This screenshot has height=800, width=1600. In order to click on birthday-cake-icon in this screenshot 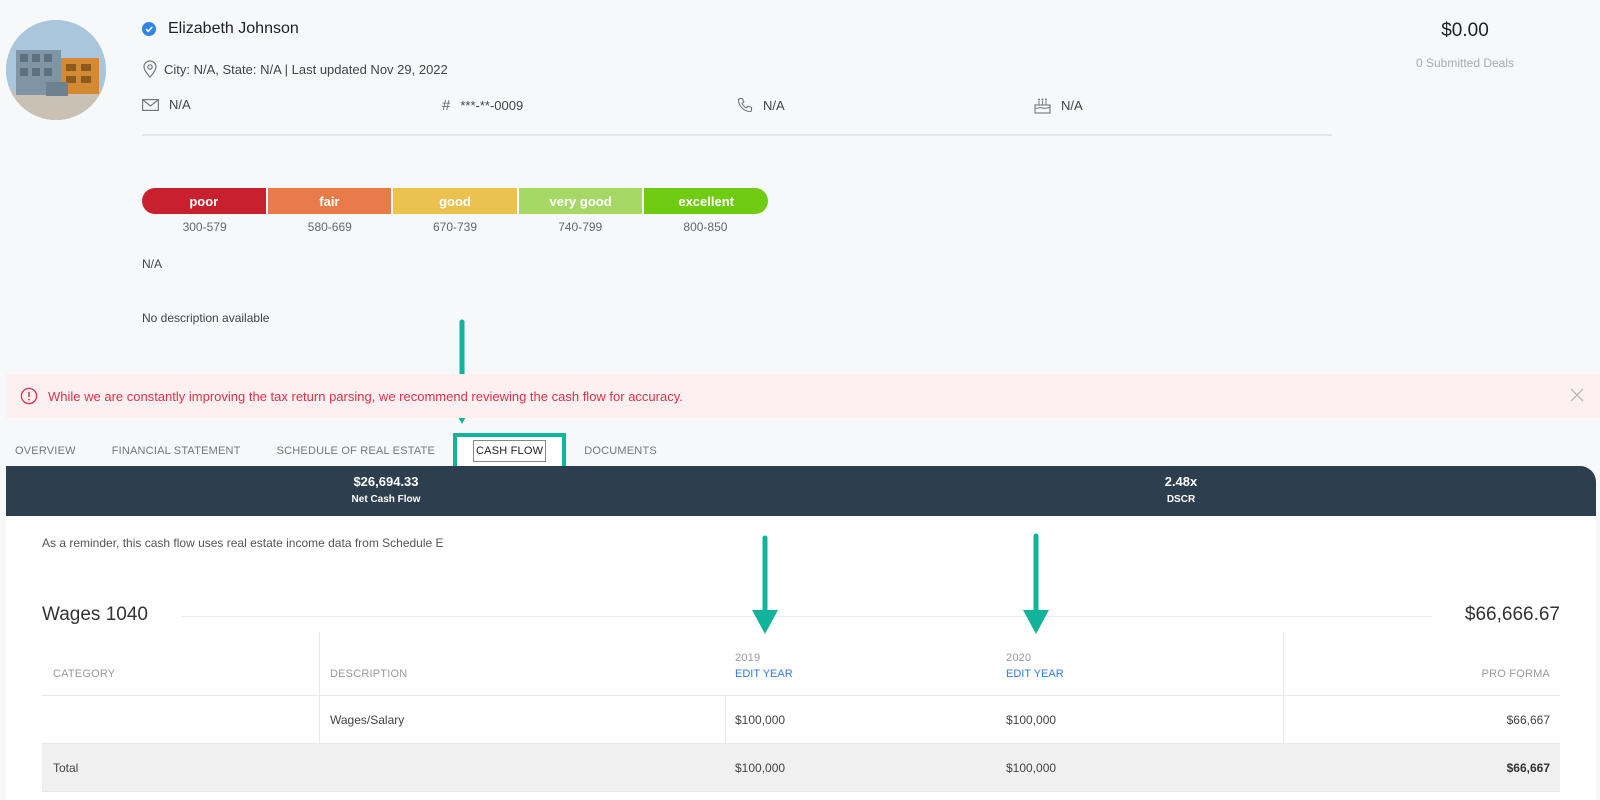, I will do `click(1042, 106)`.